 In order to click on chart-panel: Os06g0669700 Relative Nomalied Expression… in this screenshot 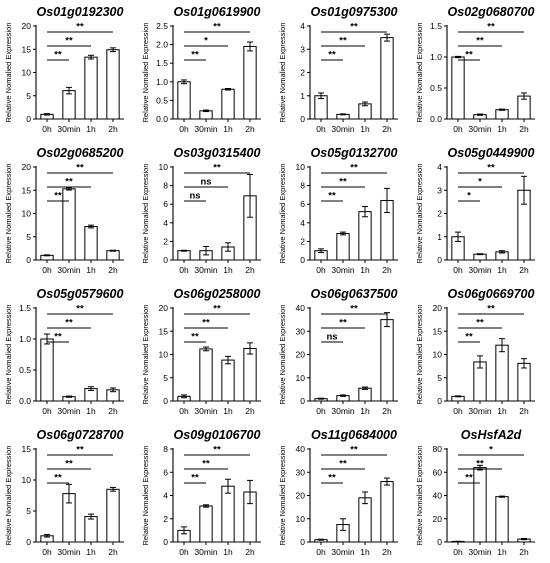, I will do `click(475, 351)`.